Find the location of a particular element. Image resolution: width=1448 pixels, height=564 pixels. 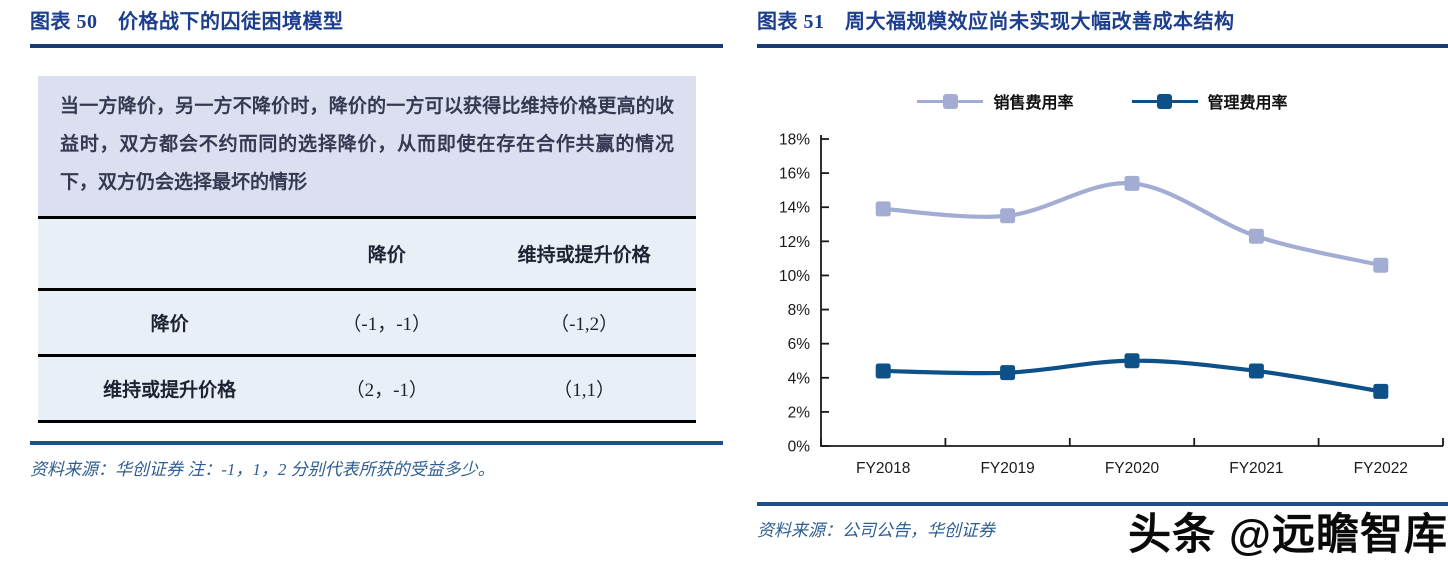

table-row: 维持或提升价格 （2，-1） （1,1） is located at coordinates (367, 388).